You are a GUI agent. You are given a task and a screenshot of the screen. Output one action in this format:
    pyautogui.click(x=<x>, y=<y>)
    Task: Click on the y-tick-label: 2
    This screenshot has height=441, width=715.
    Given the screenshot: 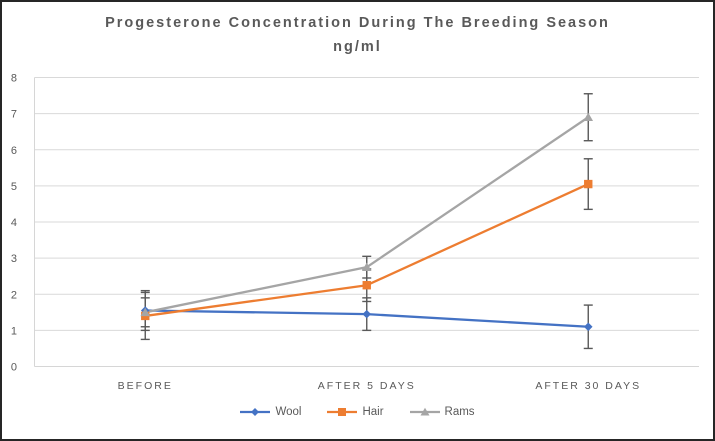 What is the action you would take?
    pyautogui.click(x=14, y=295)
    